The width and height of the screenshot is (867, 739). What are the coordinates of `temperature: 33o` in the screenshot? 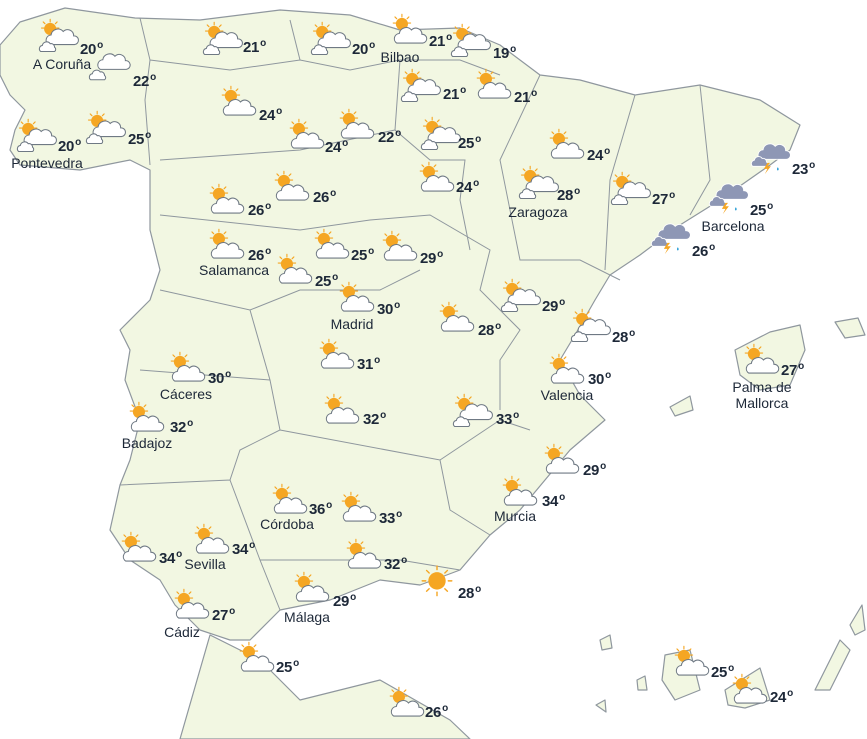 It's located at (507, 419).